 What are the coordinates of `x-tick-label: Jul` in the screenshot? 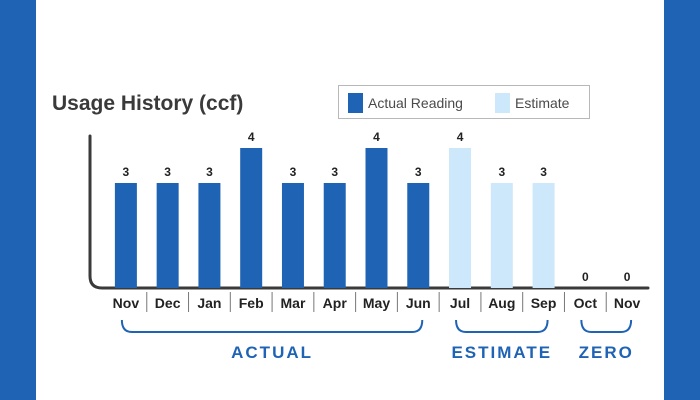 It's located at (460, 303).